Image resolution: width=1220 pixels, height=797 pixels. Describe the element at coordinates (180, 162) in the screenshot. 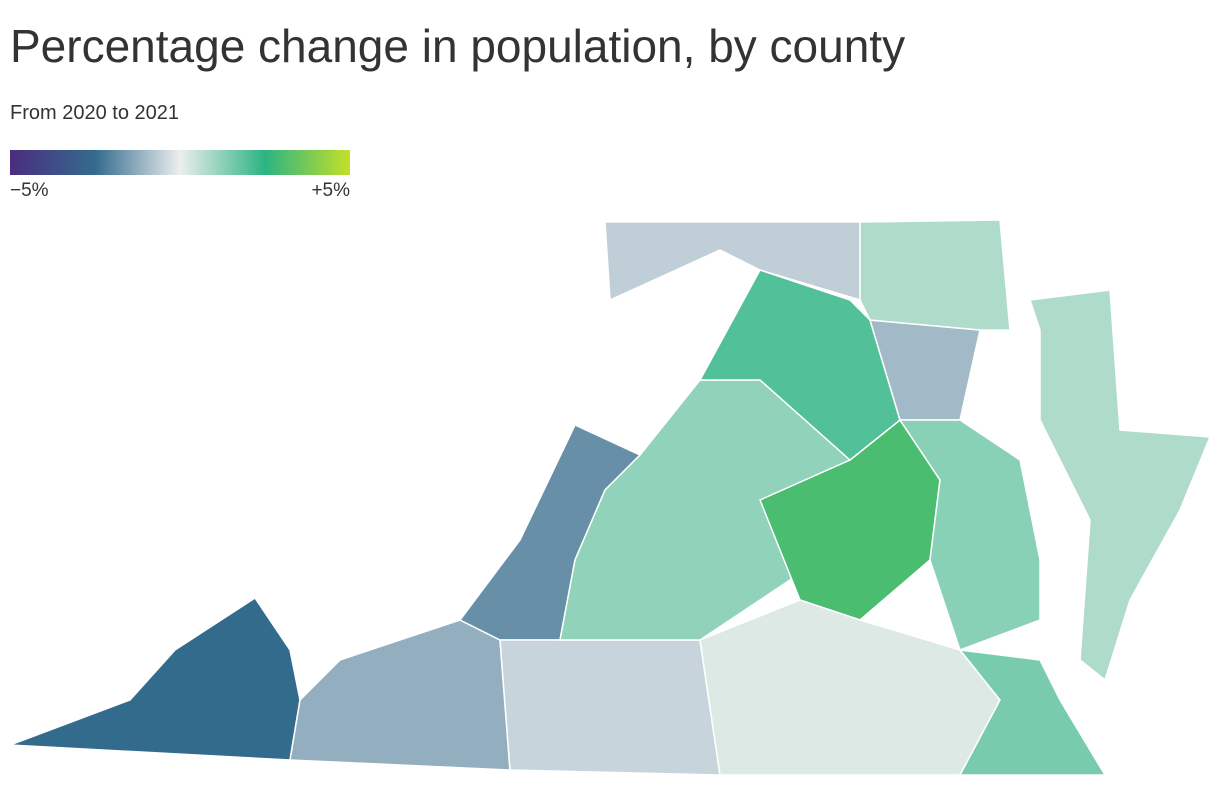

I see `color-bar` at that location.